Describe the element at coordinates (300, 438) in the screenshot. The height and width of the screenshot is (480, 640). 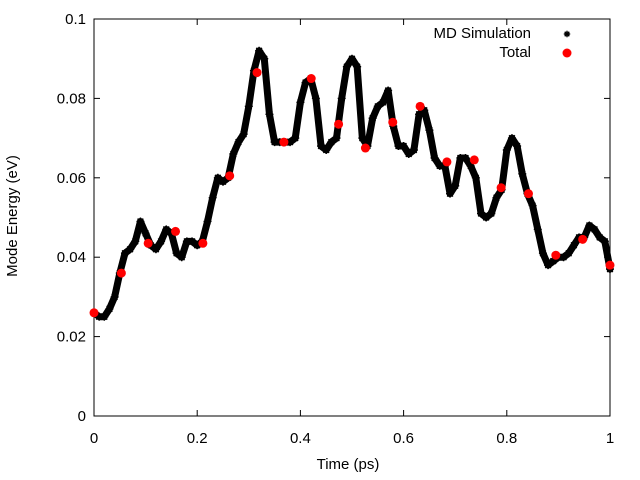
I see `x-tick-label: 0.4` at that location.